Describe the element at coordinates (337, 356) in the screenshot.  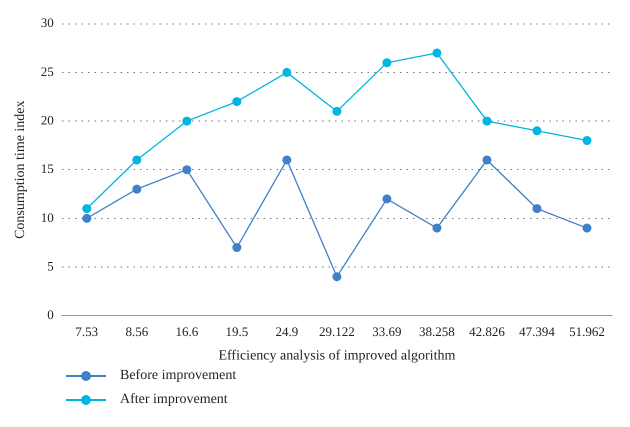
I see `x-axis-title: Efficiency analysis of improved algorithm` at that location.